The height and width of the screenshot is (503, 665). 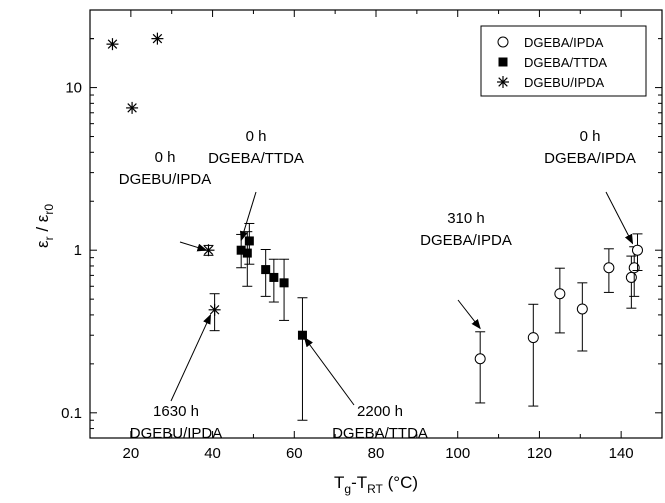 What do you see at coordinates (78, 250) in the screenshot?
I see `y-tick-label: 1` at bounding box center [78, 250].